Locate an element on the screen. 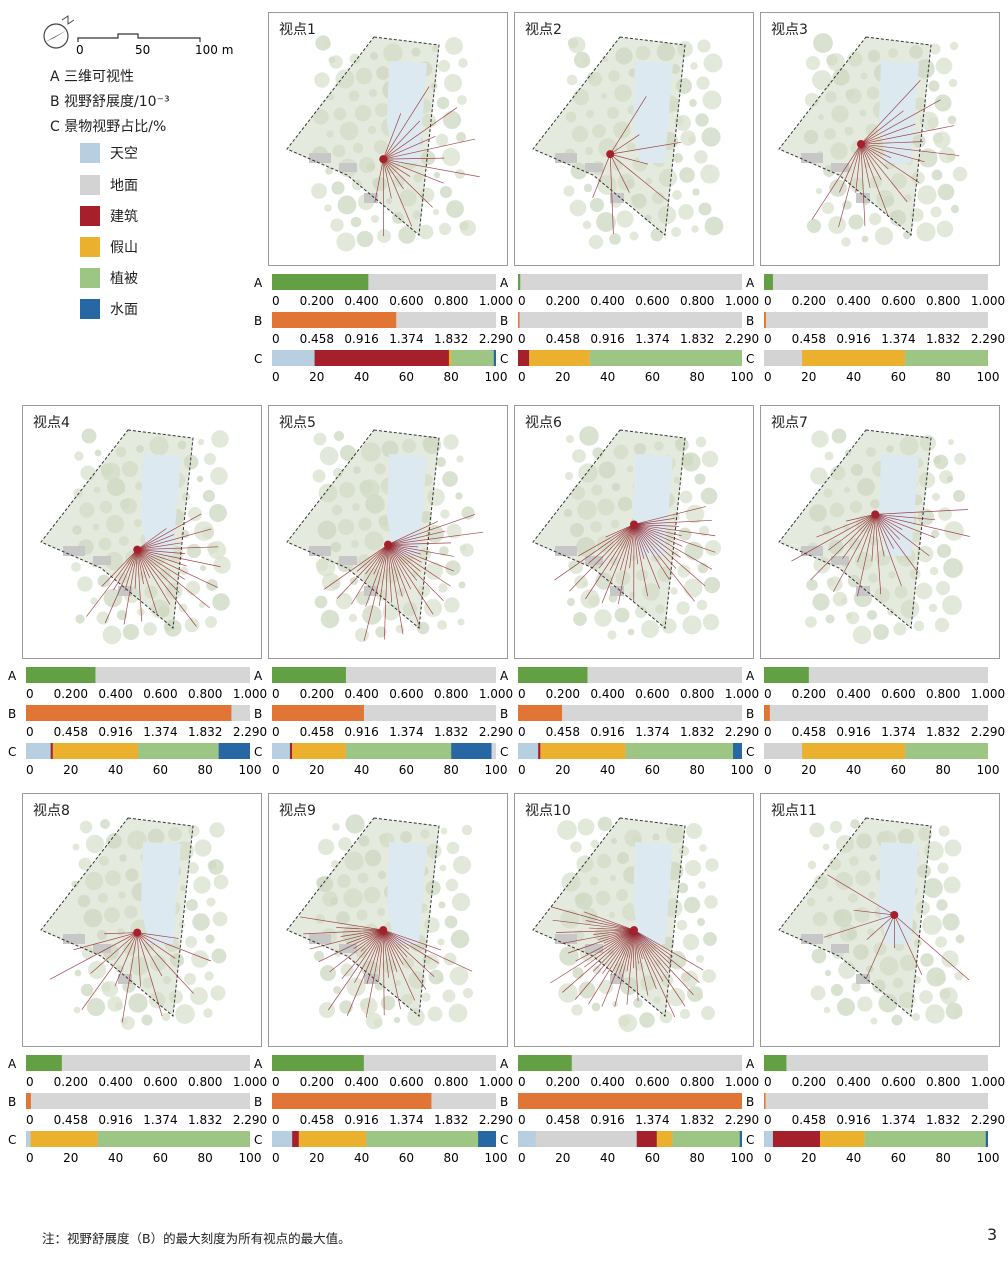 The width and height of the screenshot is (1008, 1269). legend-category-label: 天空 is located at coordinates (124, 154).